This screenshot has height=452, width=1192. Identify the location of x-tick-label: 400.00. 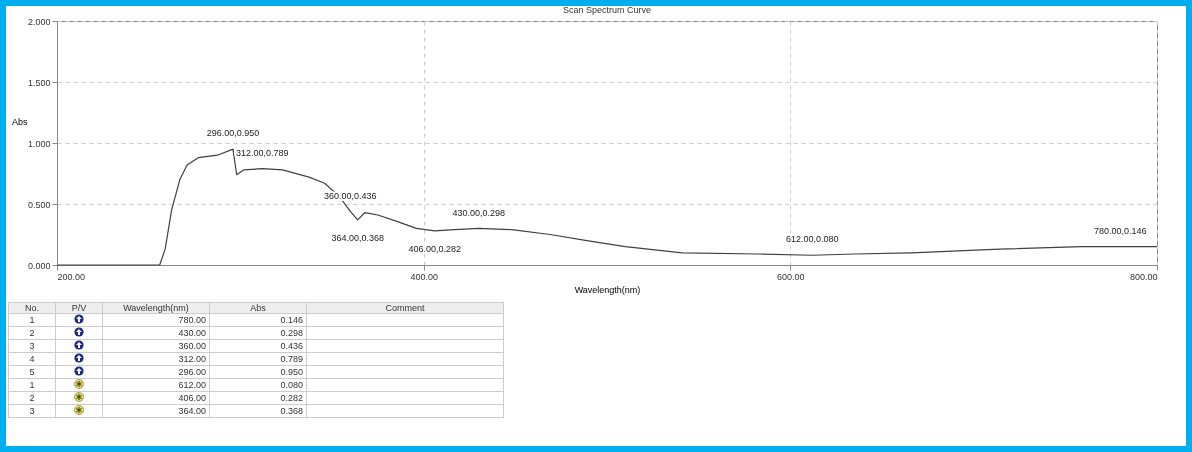
(424, 276).